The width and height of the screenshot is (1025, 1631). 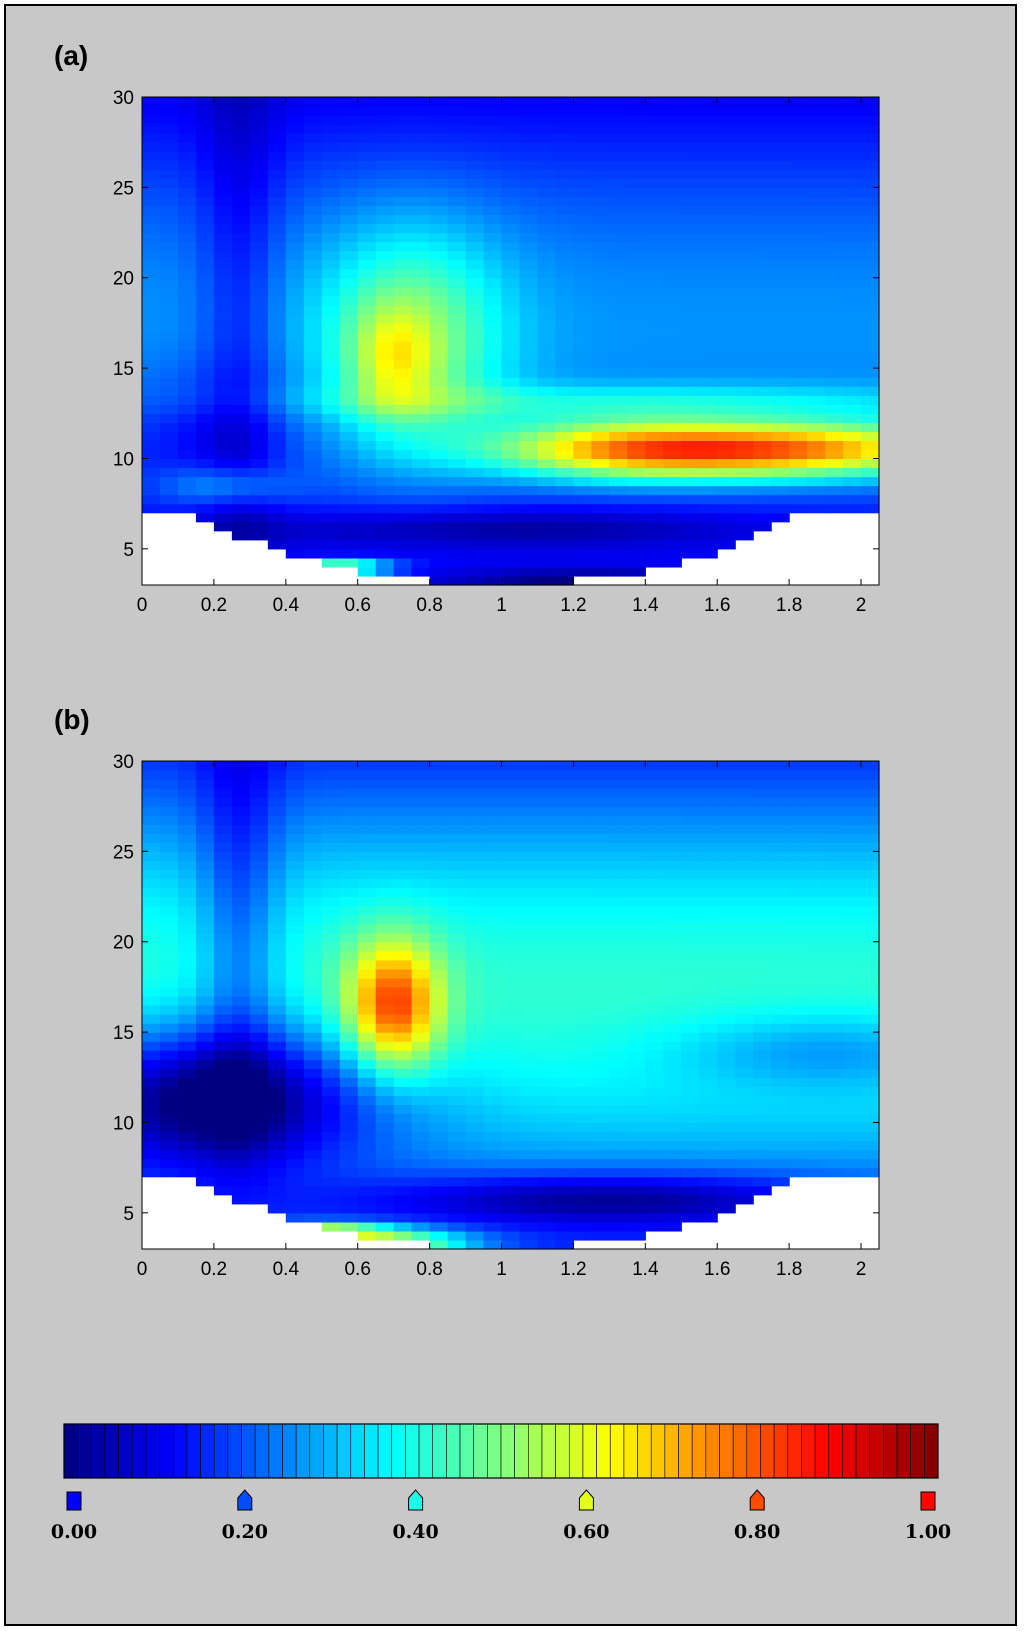 What do you see at coordinates (757, 1500) in the screenshot?
I see `colorbar-marker` at bounding box center [757, 1500].